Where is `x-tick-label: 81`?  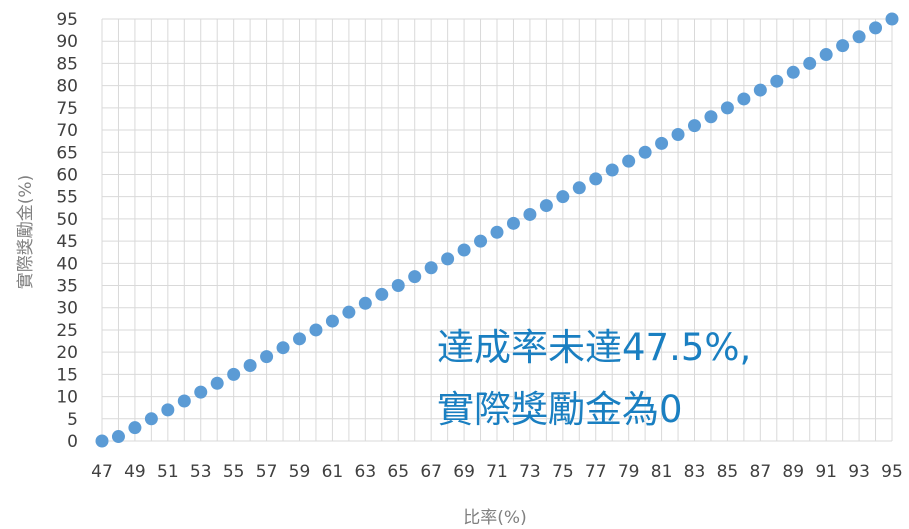
x-tick-label: 81 is located at coordinates (662, 472).